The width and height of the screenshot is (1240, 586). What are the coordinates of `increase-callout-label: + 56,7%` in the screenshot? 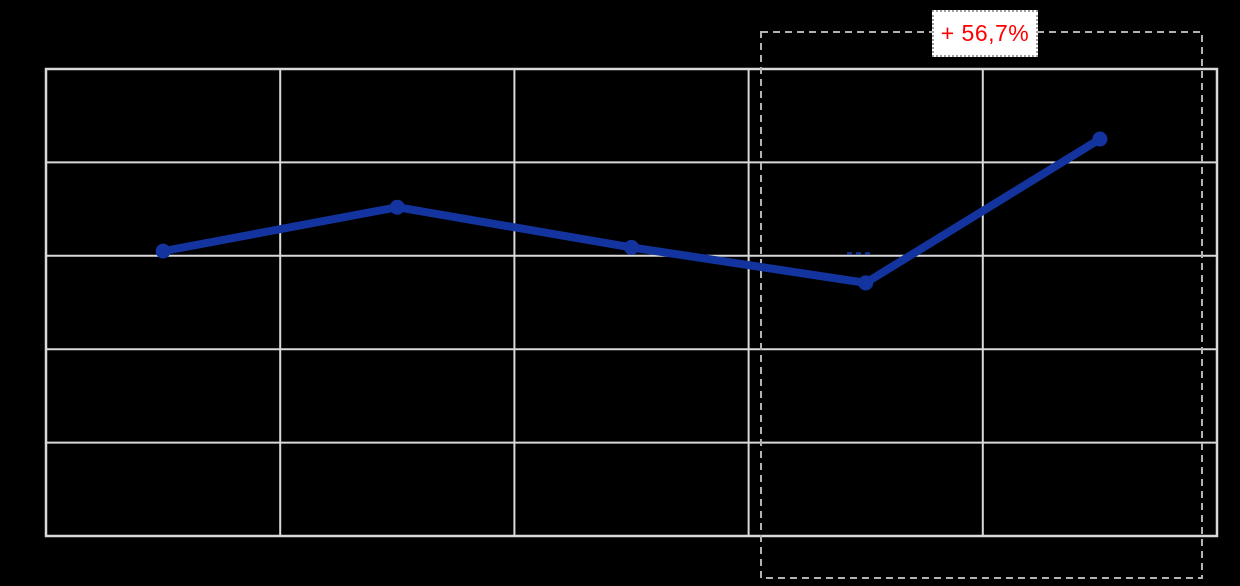 It's located at (985, 33).